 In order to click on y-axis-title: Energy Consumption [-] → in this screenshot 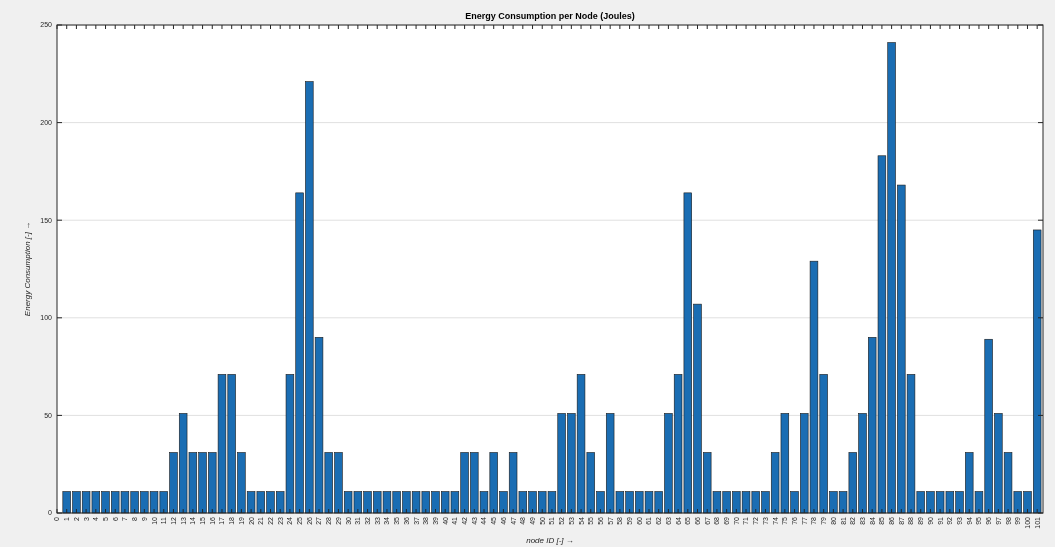, I will do `click(27, 269)`.